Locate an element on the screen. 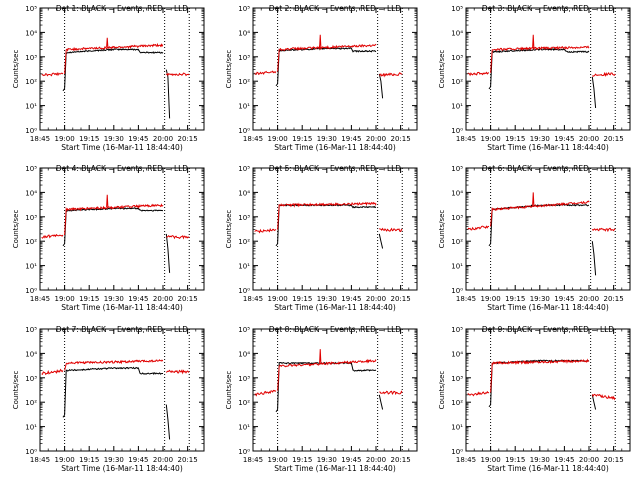 This screenshot has height=480, width=640. panel-title: Det 9: BLACK = Events, RED = LLD is located at coordinates (548, 329).